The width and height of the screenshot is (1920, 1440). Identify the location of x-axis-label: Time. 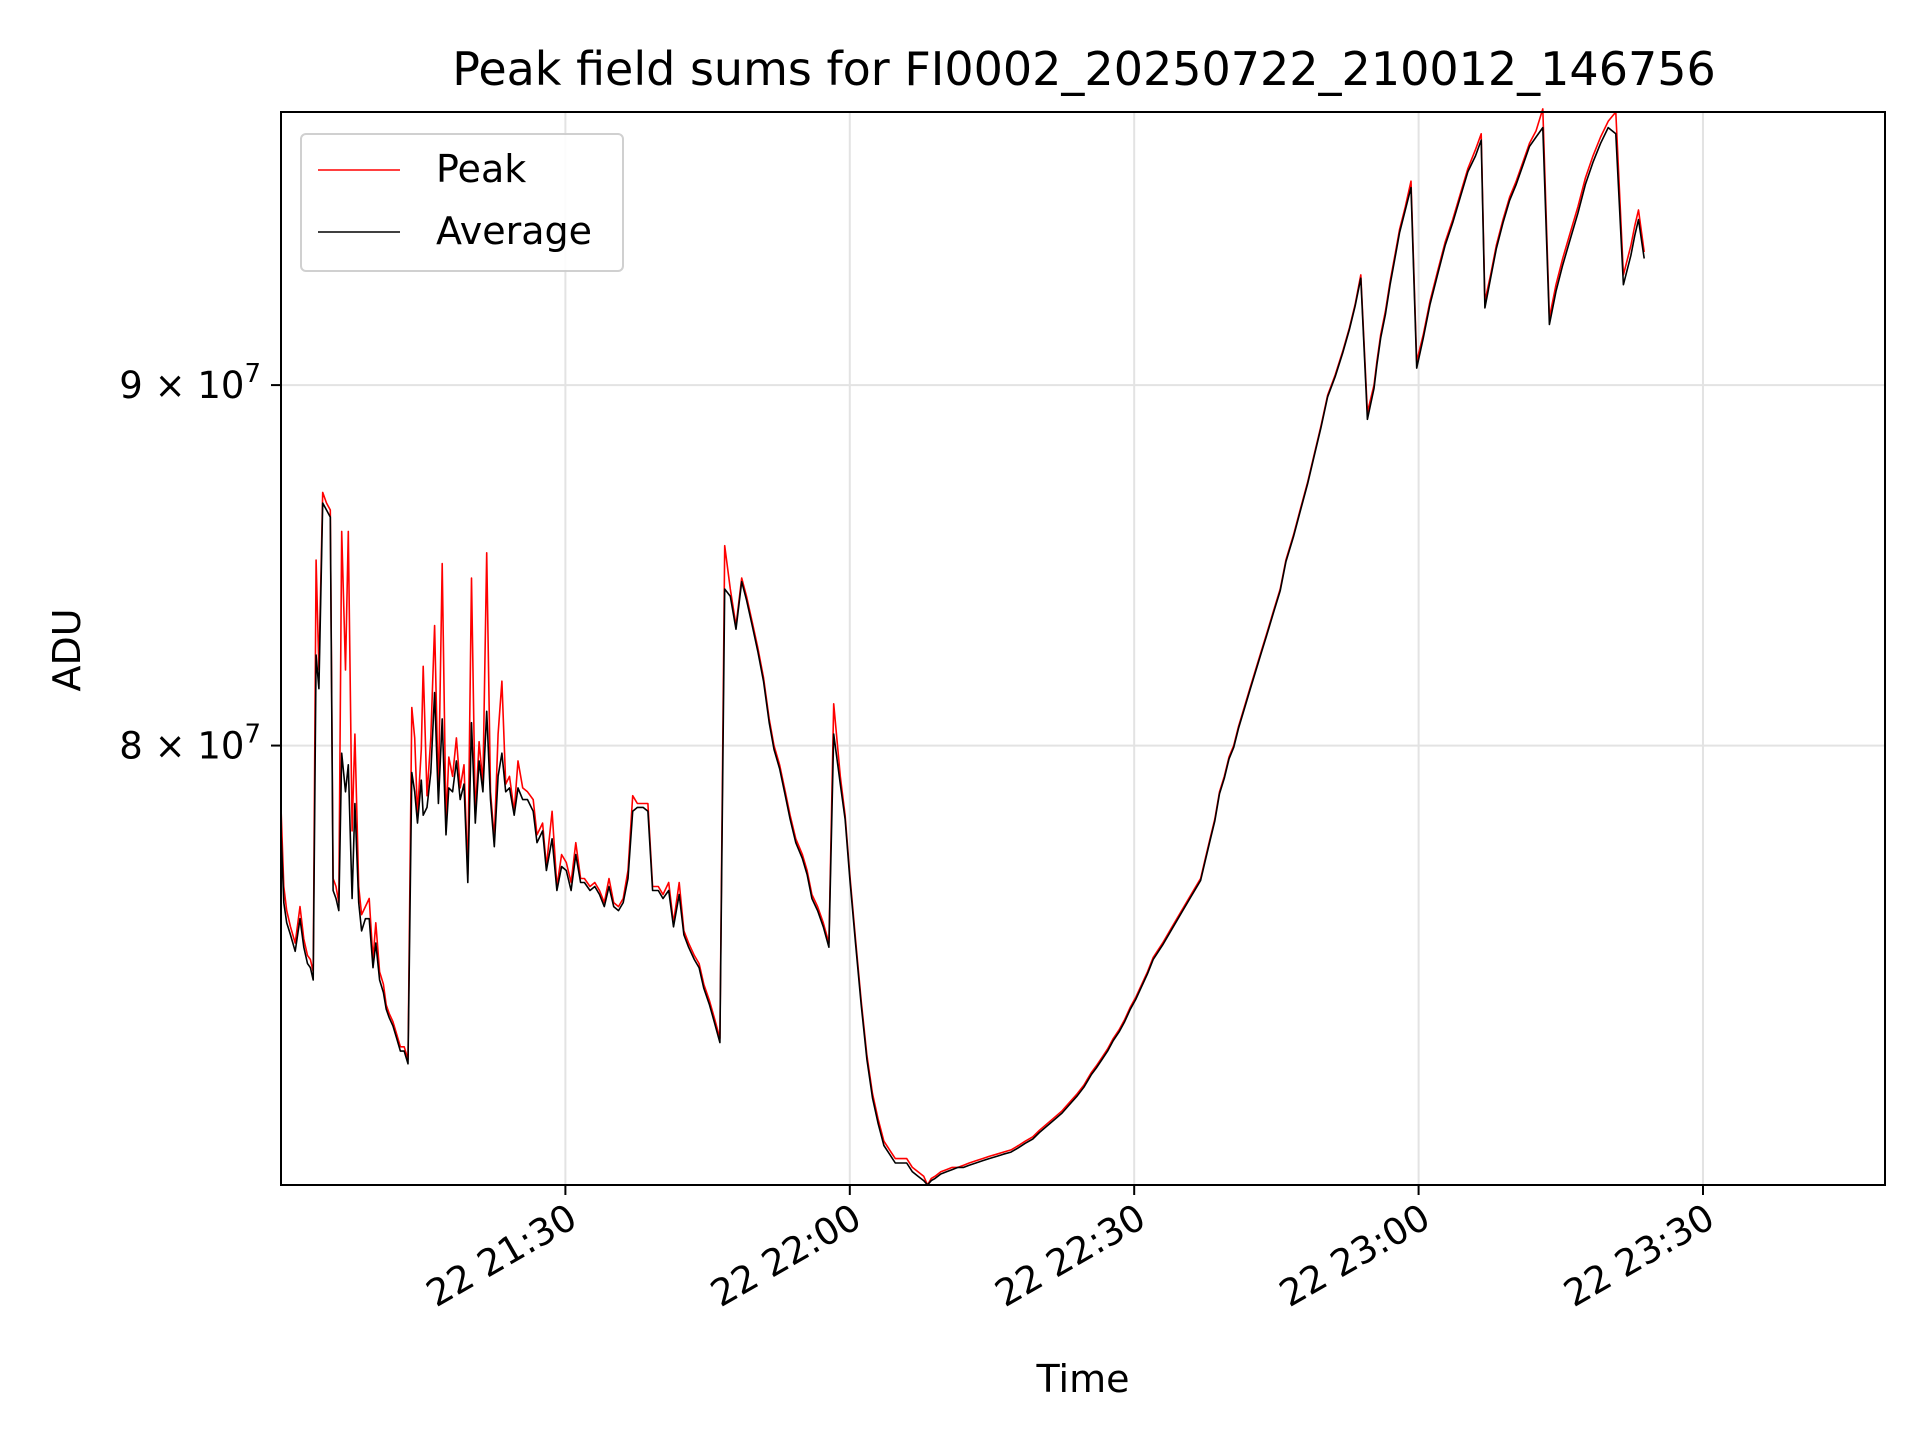
(1083, 1379).